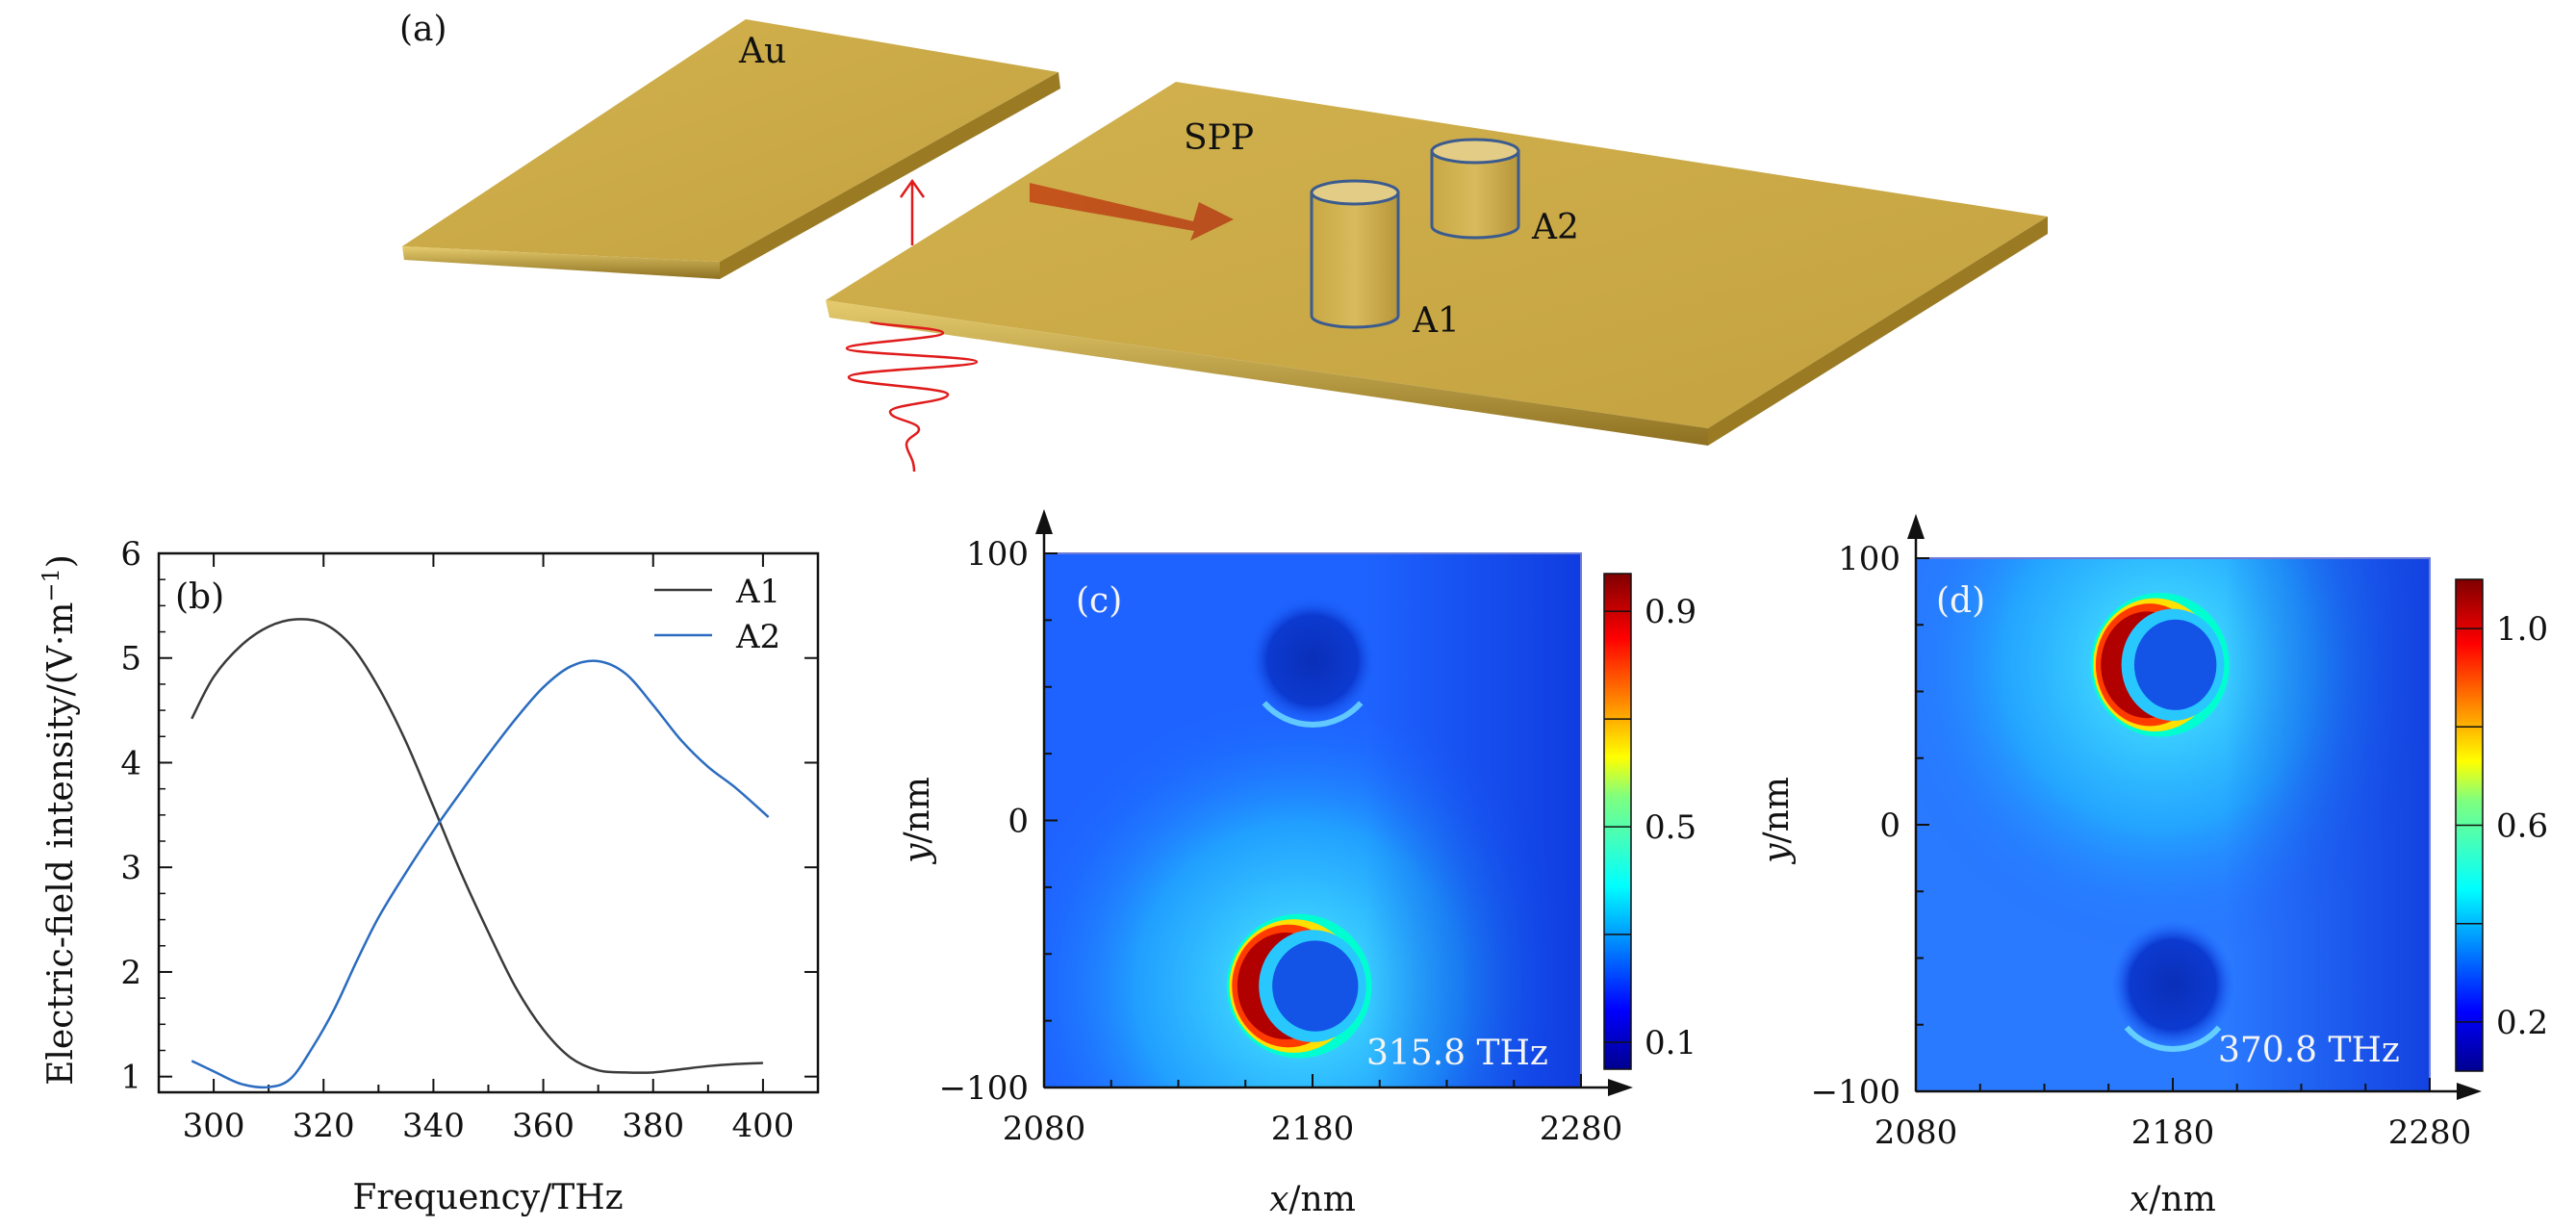  I want to click on panel-c-field-features, so click(1312, 820).